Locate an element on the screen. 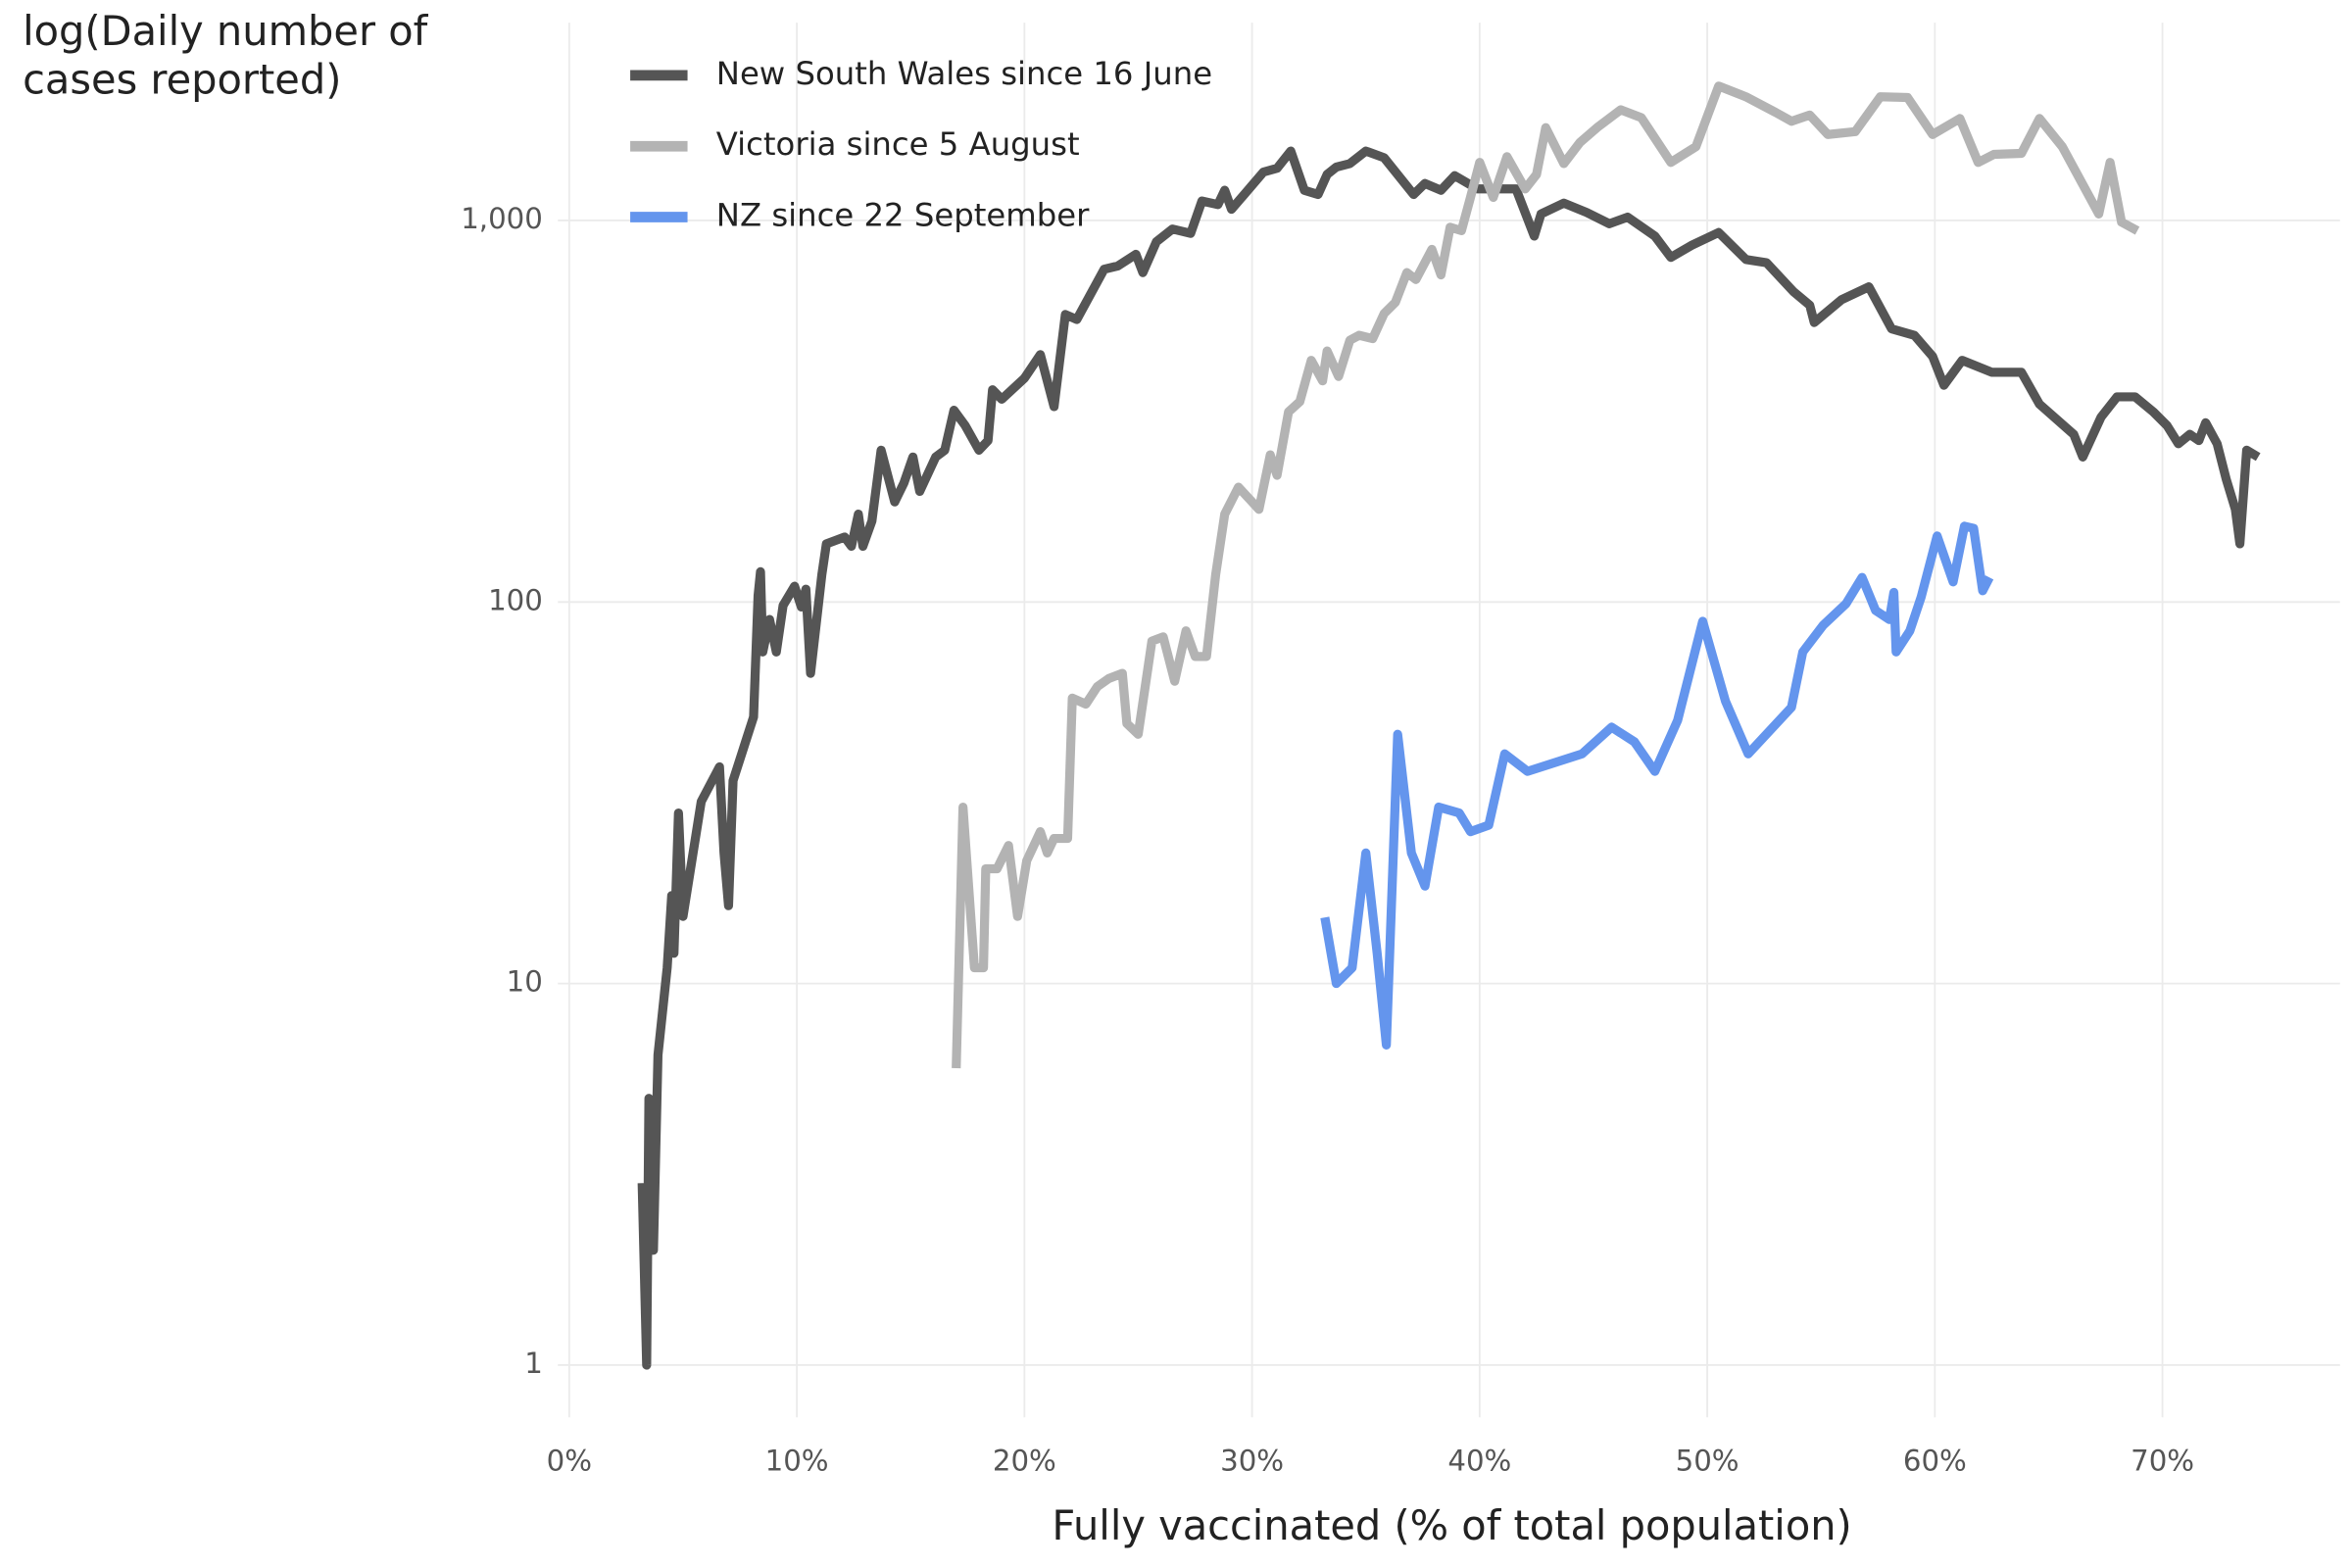 Image resolution: width=2352 pixels, height=1568 pixels. x-tick-label: 10% is located at coordinates (797, 1460).